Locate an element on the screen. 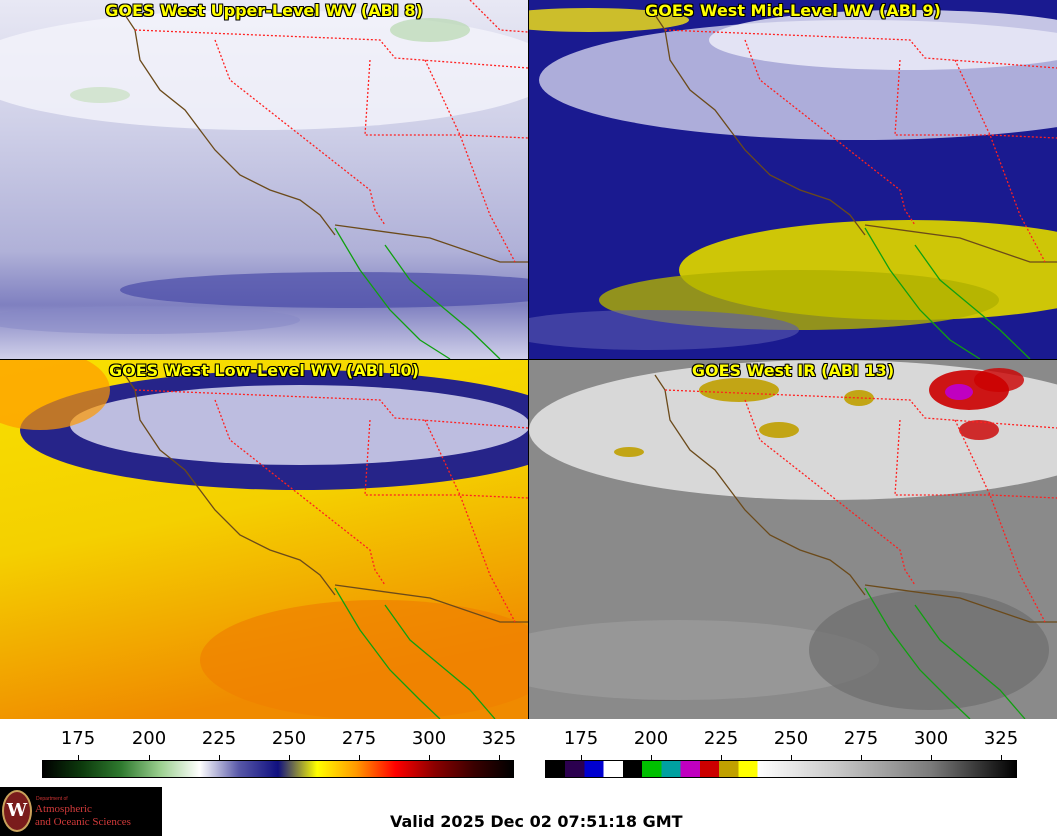 This screenshot has width=1057, height=836. panel-title: GOES West Low-Level WV (ABI 10) is located at coordinates (263, 370).